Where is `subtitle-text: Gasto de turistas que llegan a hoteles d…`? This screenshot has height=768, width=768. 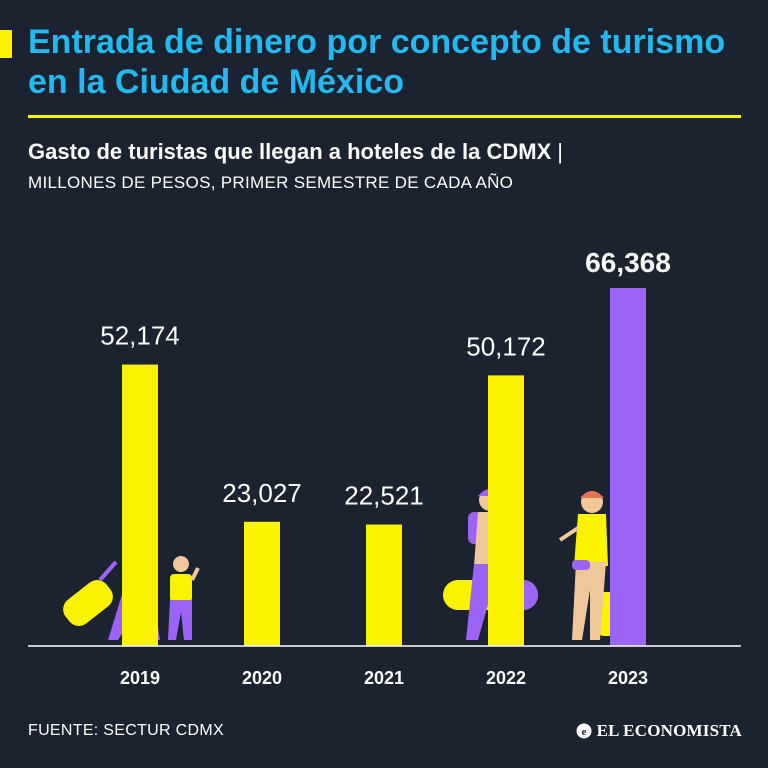
subtitle-text: Gasto de turistas que llegan a hoteles d… is located at coordinates (290, 151).